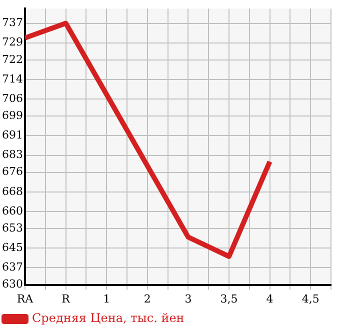 The height and width of the screenshot is (335, 345). I want to click on x-tick-label: 1, so click(106, 299).